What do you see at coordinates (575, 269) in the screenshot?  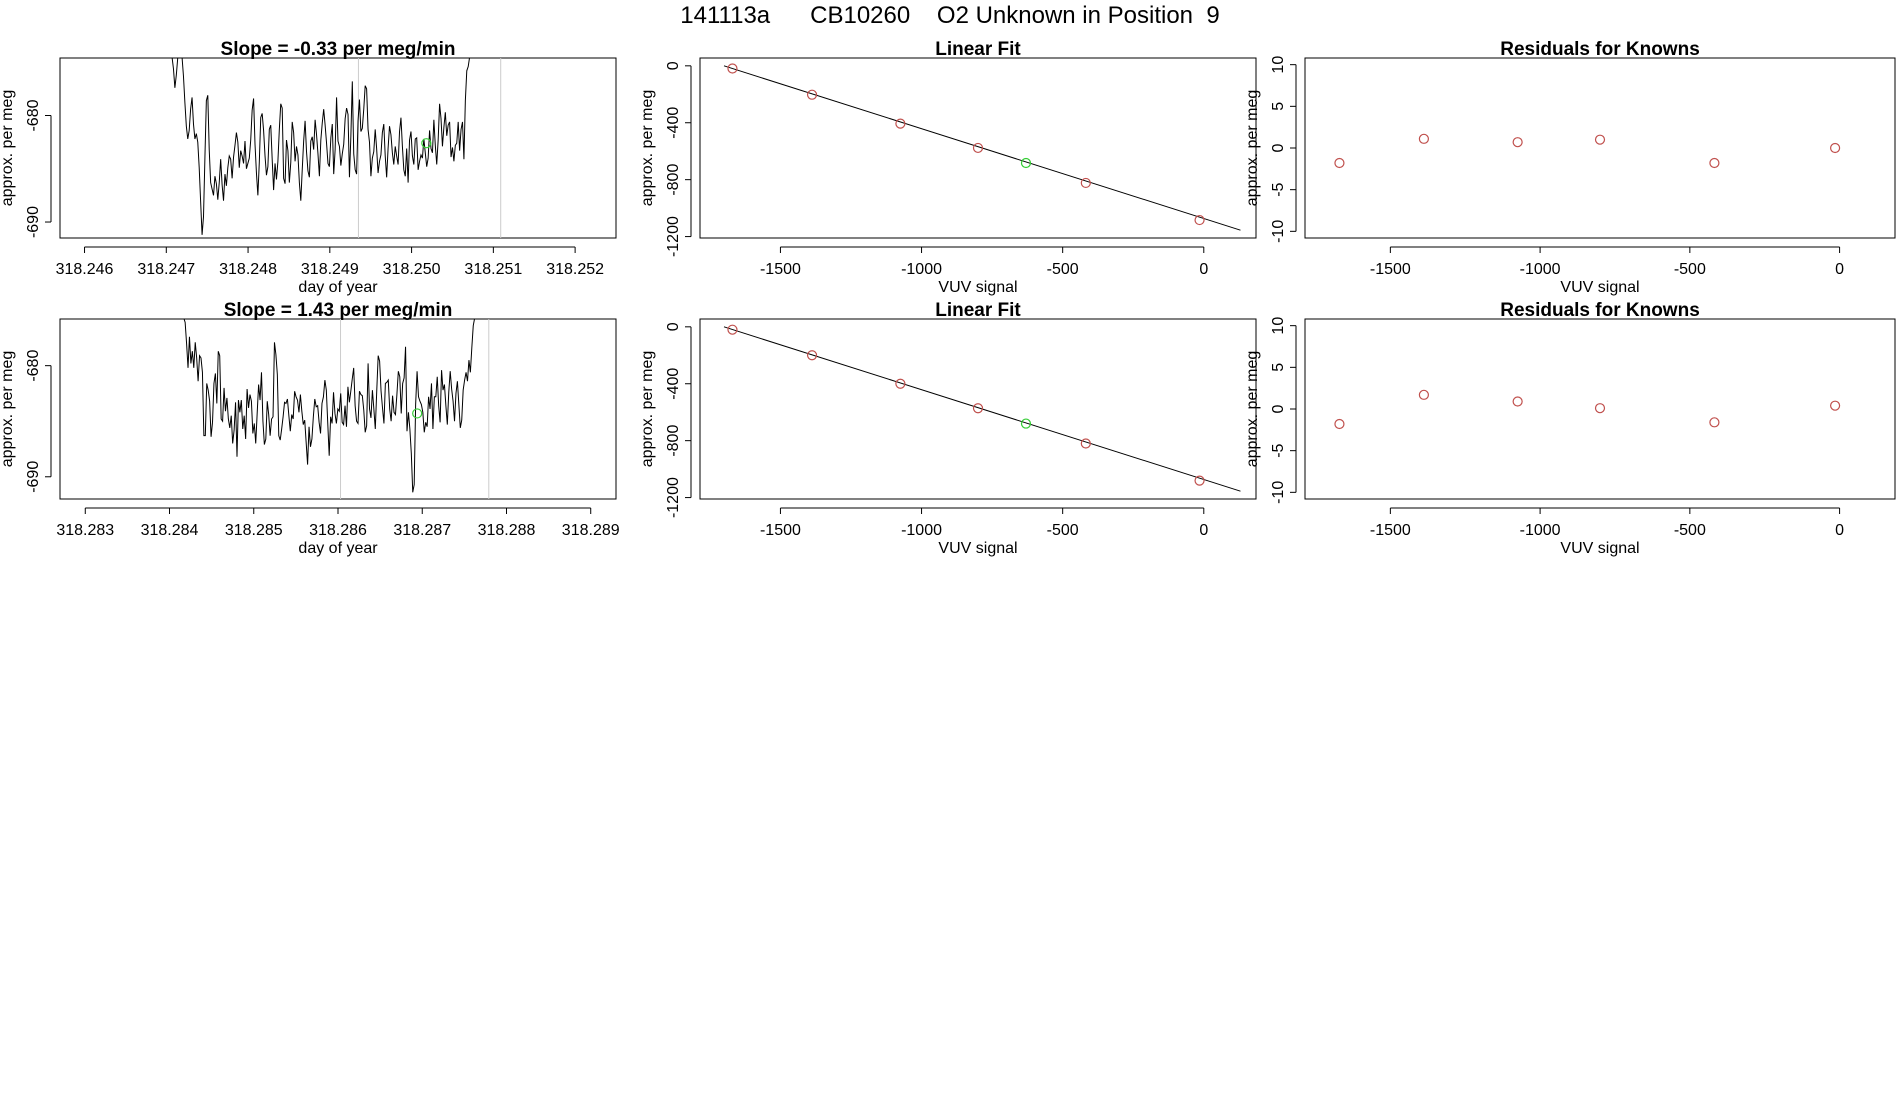 I see `x-tick-label: 318.252` at bounding box center [575, 269].